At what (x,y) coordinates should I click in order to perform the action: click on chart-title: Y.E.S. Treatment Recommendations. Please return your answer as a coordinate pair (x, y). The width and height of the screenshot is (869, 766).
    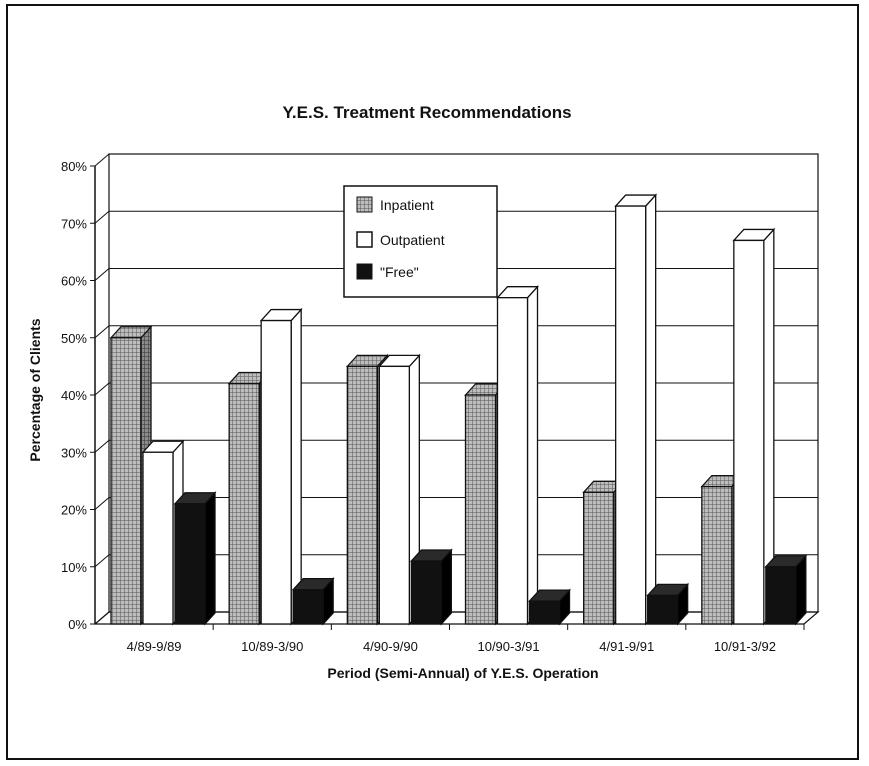
    Looking at the image, I should click on (426, 112).